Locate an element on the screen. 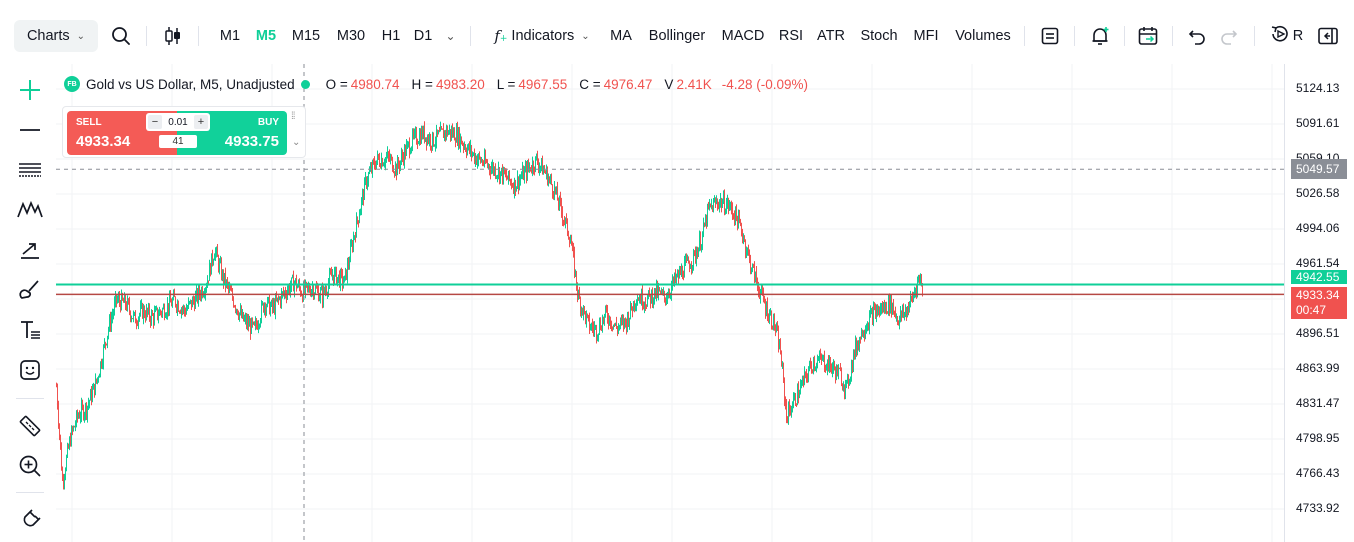  emoji-icon is located at coordinates (30, 370).